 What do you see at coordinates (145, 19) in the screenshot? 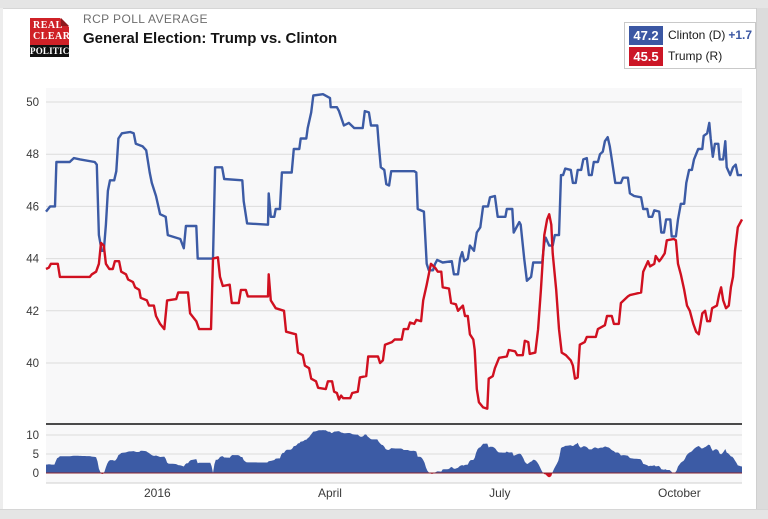
I see `poll-average-eyebrow: RCP POLL AVERAGE` at bounding box center [145, 19].